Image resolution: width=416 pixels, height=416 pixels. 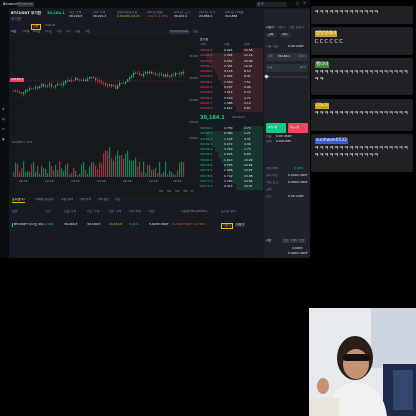 I want to click on range-1y: 1Y, so click(x=192, y=191).